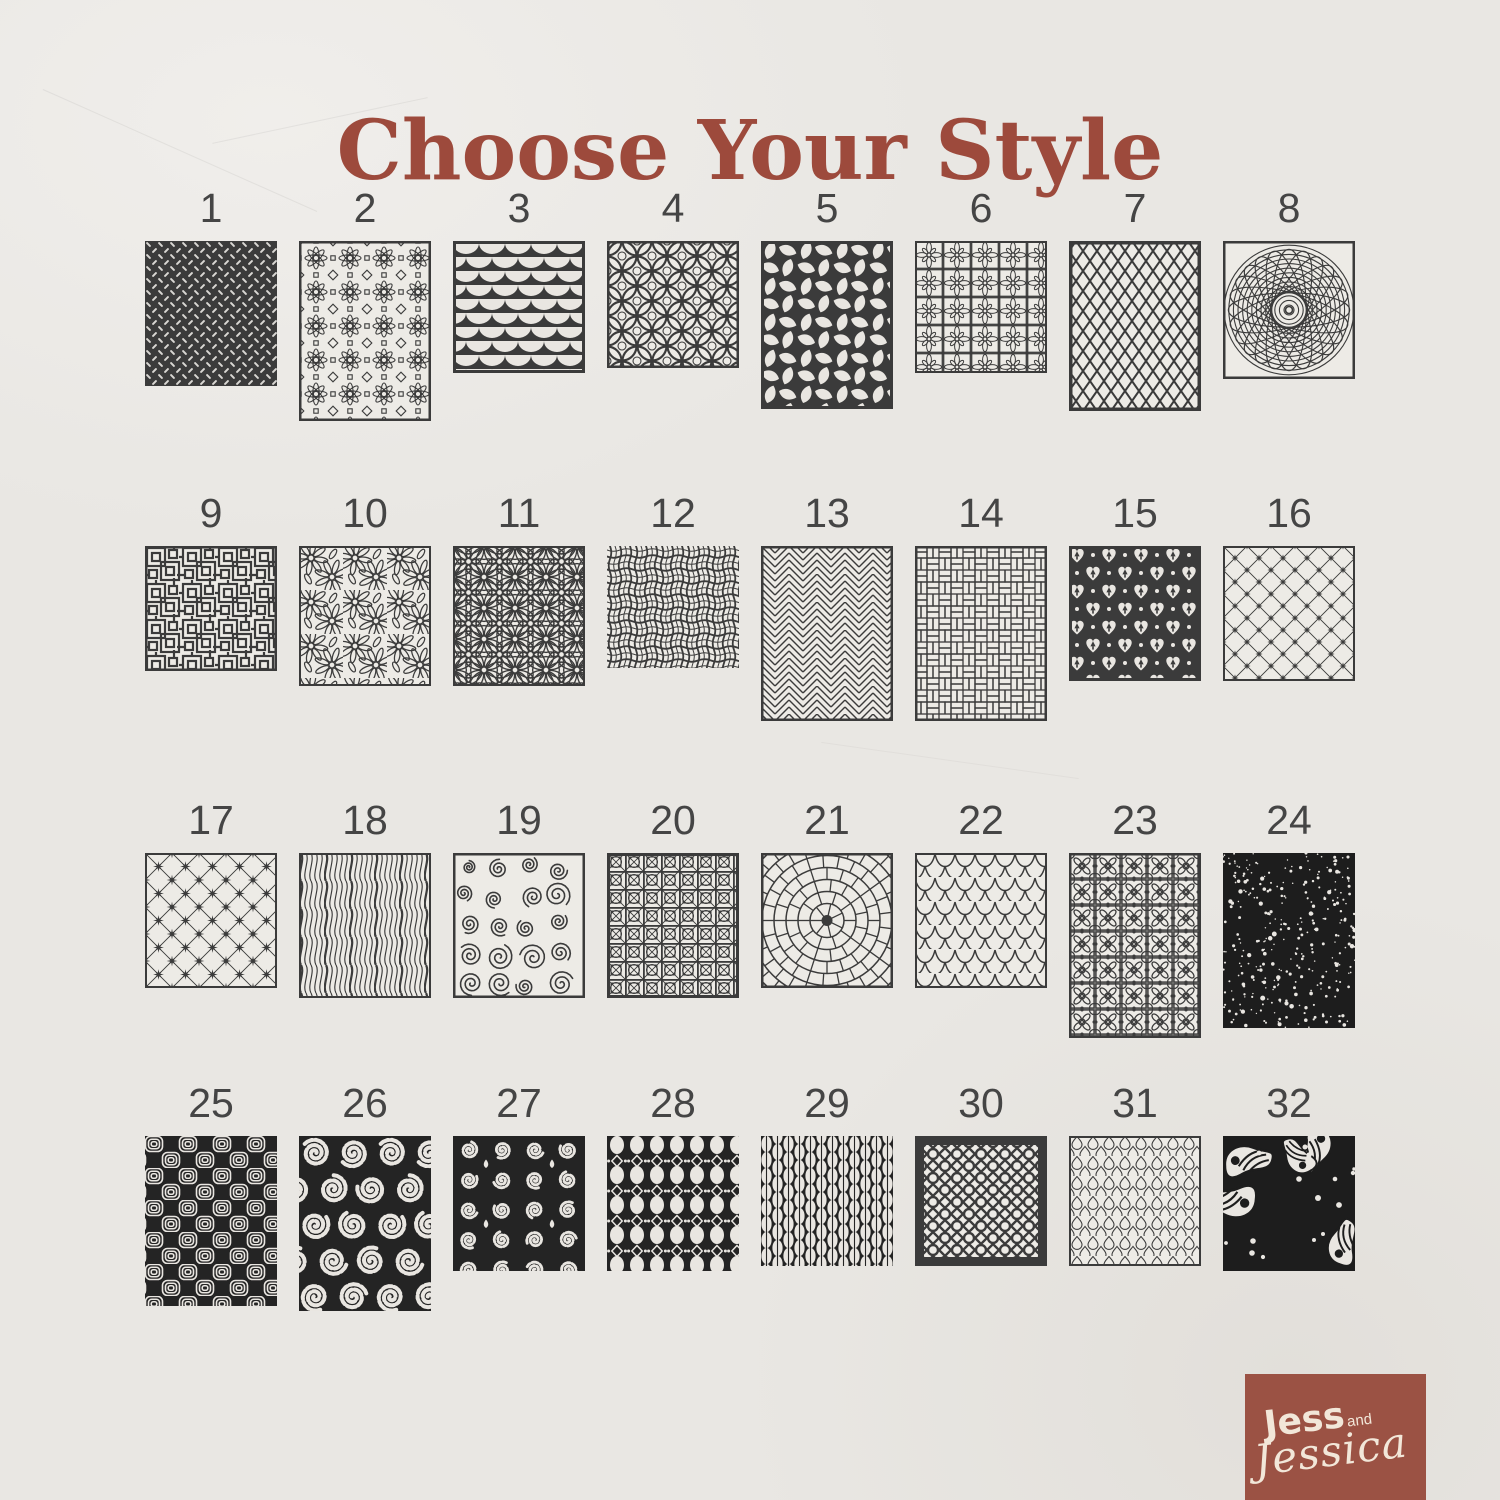 This screenshot has width=1500, height=1500. Describe the element at coordinates (750, 916) in the screenshot. I see `style-grid-row: 17 18 19 20 21 22 23 24` at that location.